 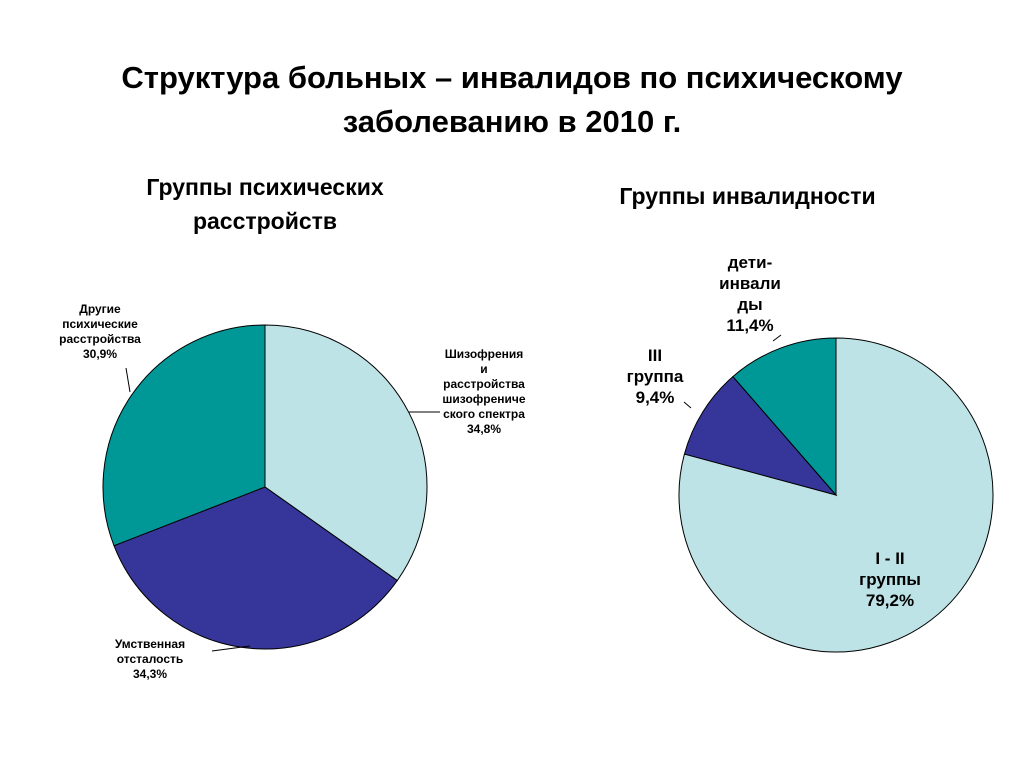 What do you see at coordinates (777, 338) in the screenshot?
I see `leader-children-disabled` at bounding box center [777, 338].